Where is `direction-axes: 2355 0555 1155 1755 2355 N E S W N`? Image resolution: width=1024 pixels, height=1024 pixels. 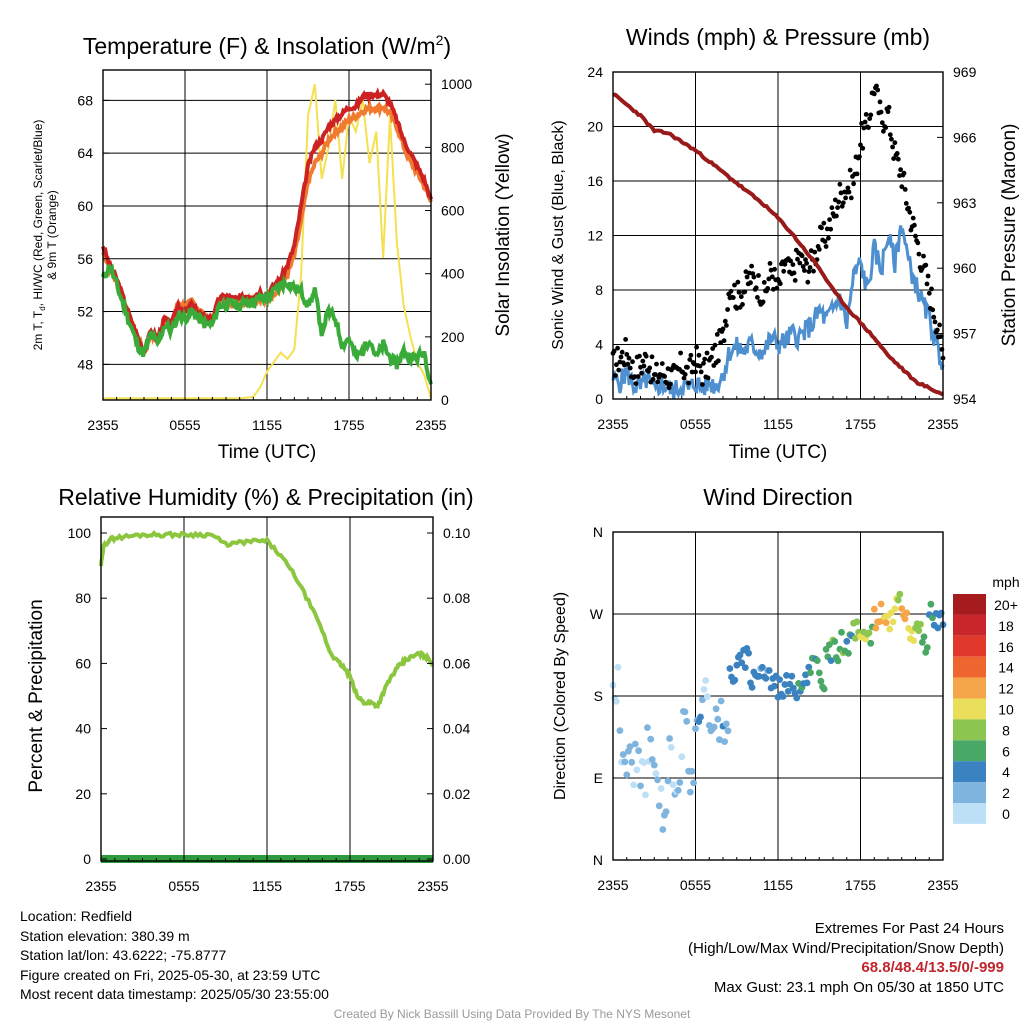
direction-axes: 2355 0555 1155 1755 2355 N E S W N is located at coordinates (774, 708).